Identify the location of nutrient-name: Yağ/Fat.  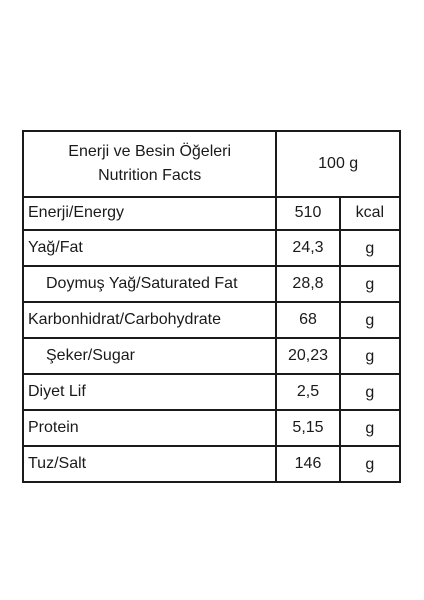
(149, 248).